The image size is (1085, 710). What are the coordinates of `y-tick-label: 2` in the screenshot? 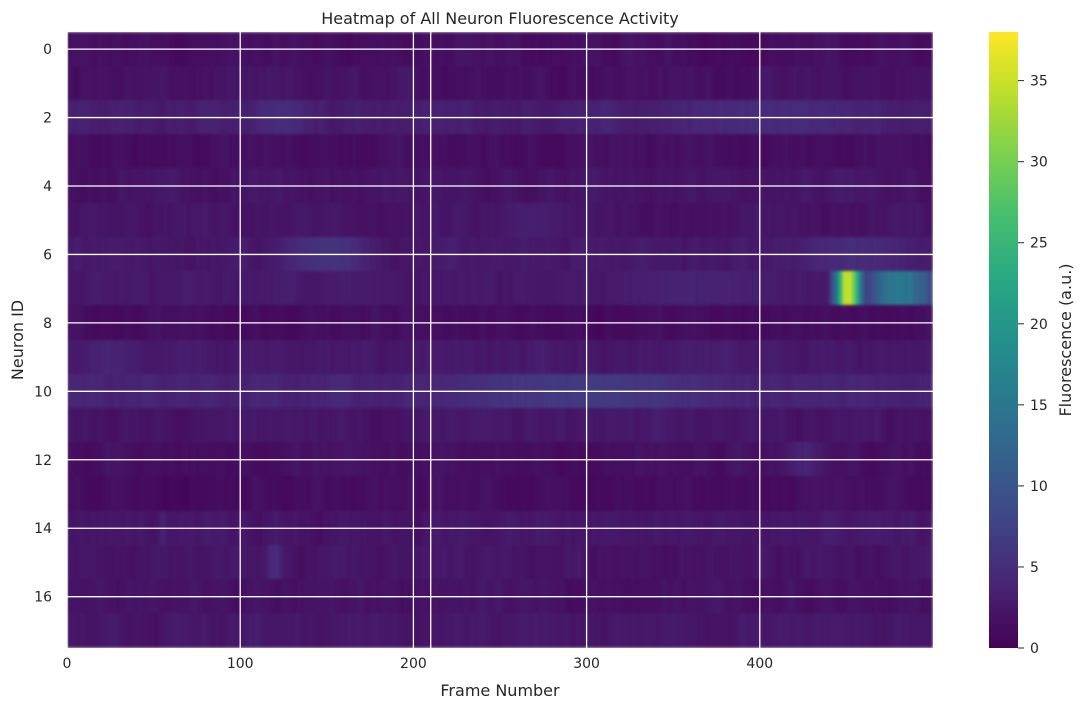 It's located at (47, 119).